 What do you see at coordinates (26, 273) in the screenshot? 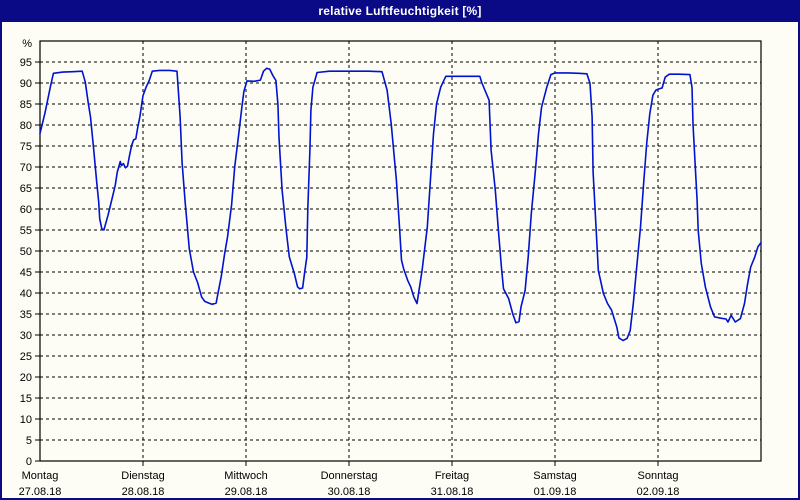
I see `y-tick-label: 45` at bounding box center [26, 273].